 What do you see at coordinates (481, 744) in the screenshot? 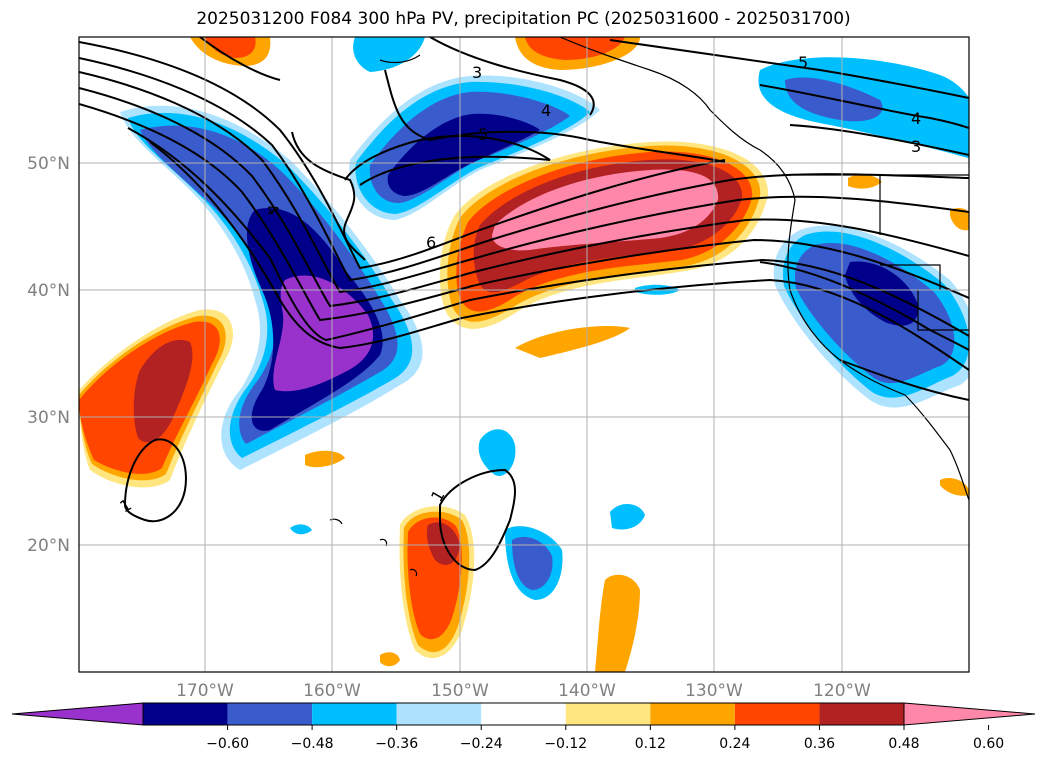
I see `colorbar-tick-label: −0.24` at bounding box center [481, 744].